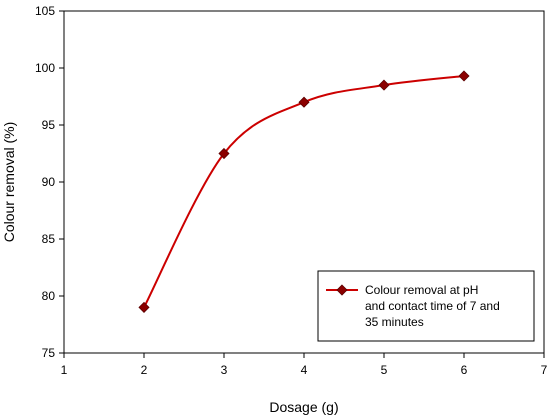 The width and height of the screenshot is (550, 417). I want to click on x-axis: 1 2 3 4 5 6 7, so click(304, 365).